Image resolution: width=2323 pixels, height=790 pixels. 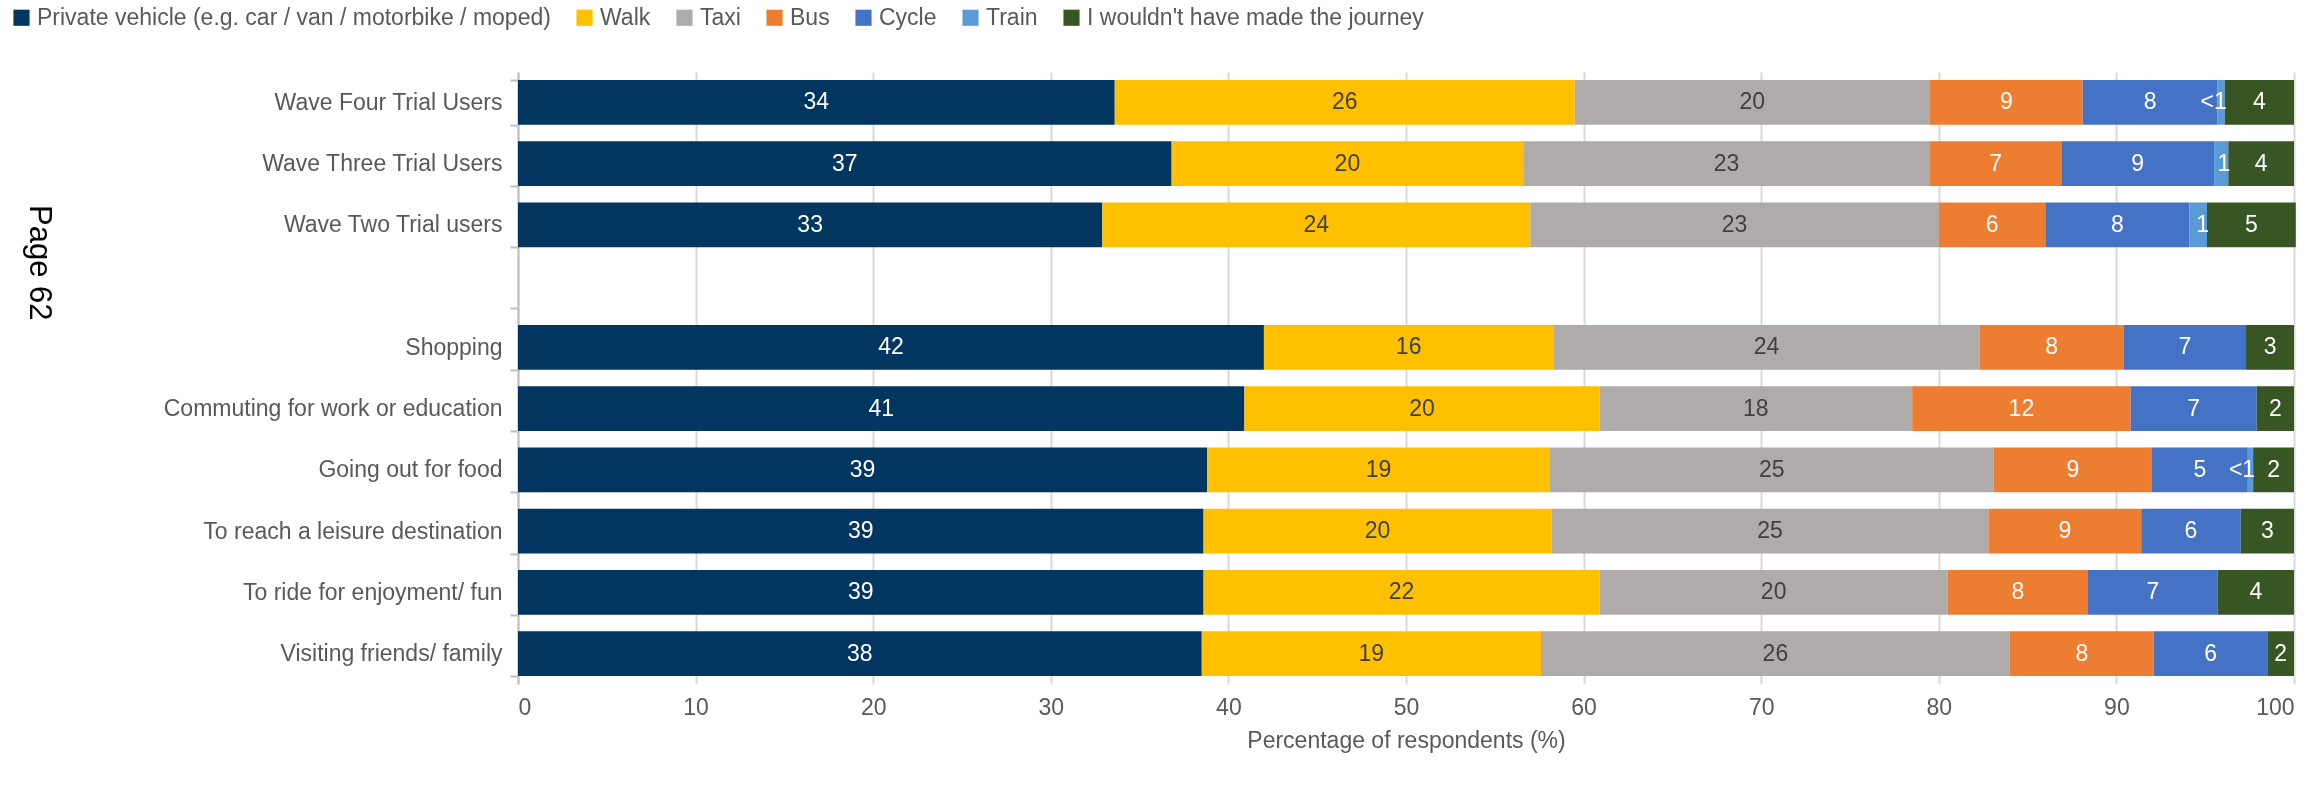 What do you see at coordinates (372, 591) in the screenshot?
I see `y-tick-label: To ride for enjoyment/ fun` at bounding box center [372, 591].